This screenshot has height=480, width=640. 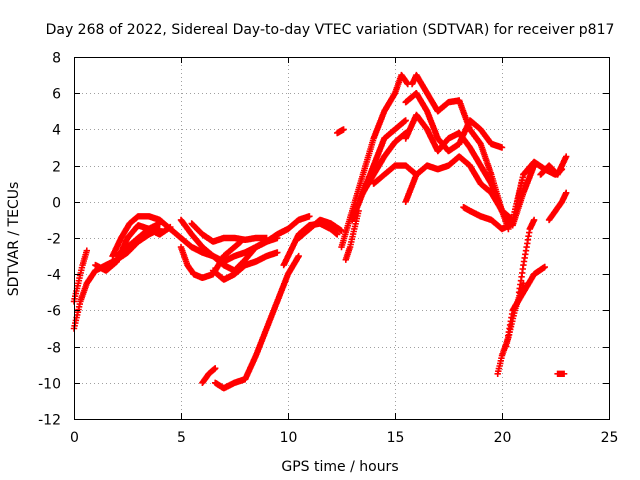 I want to click on y-tick-label: 8, so click(x=56, y=59).